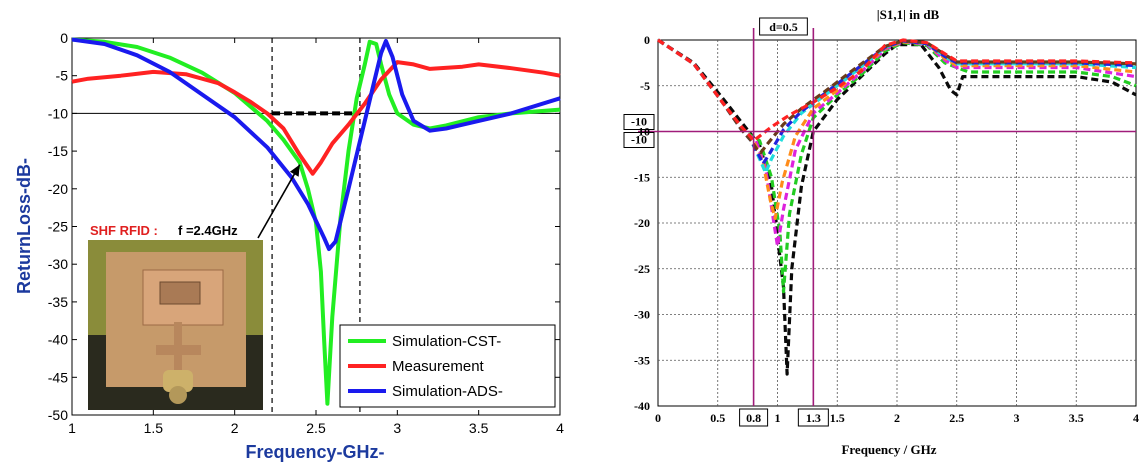 Image resolution: width=1142 pixels, height=468 pixels. I want to click on marker-label-left-1: -10, so click(639, 122).